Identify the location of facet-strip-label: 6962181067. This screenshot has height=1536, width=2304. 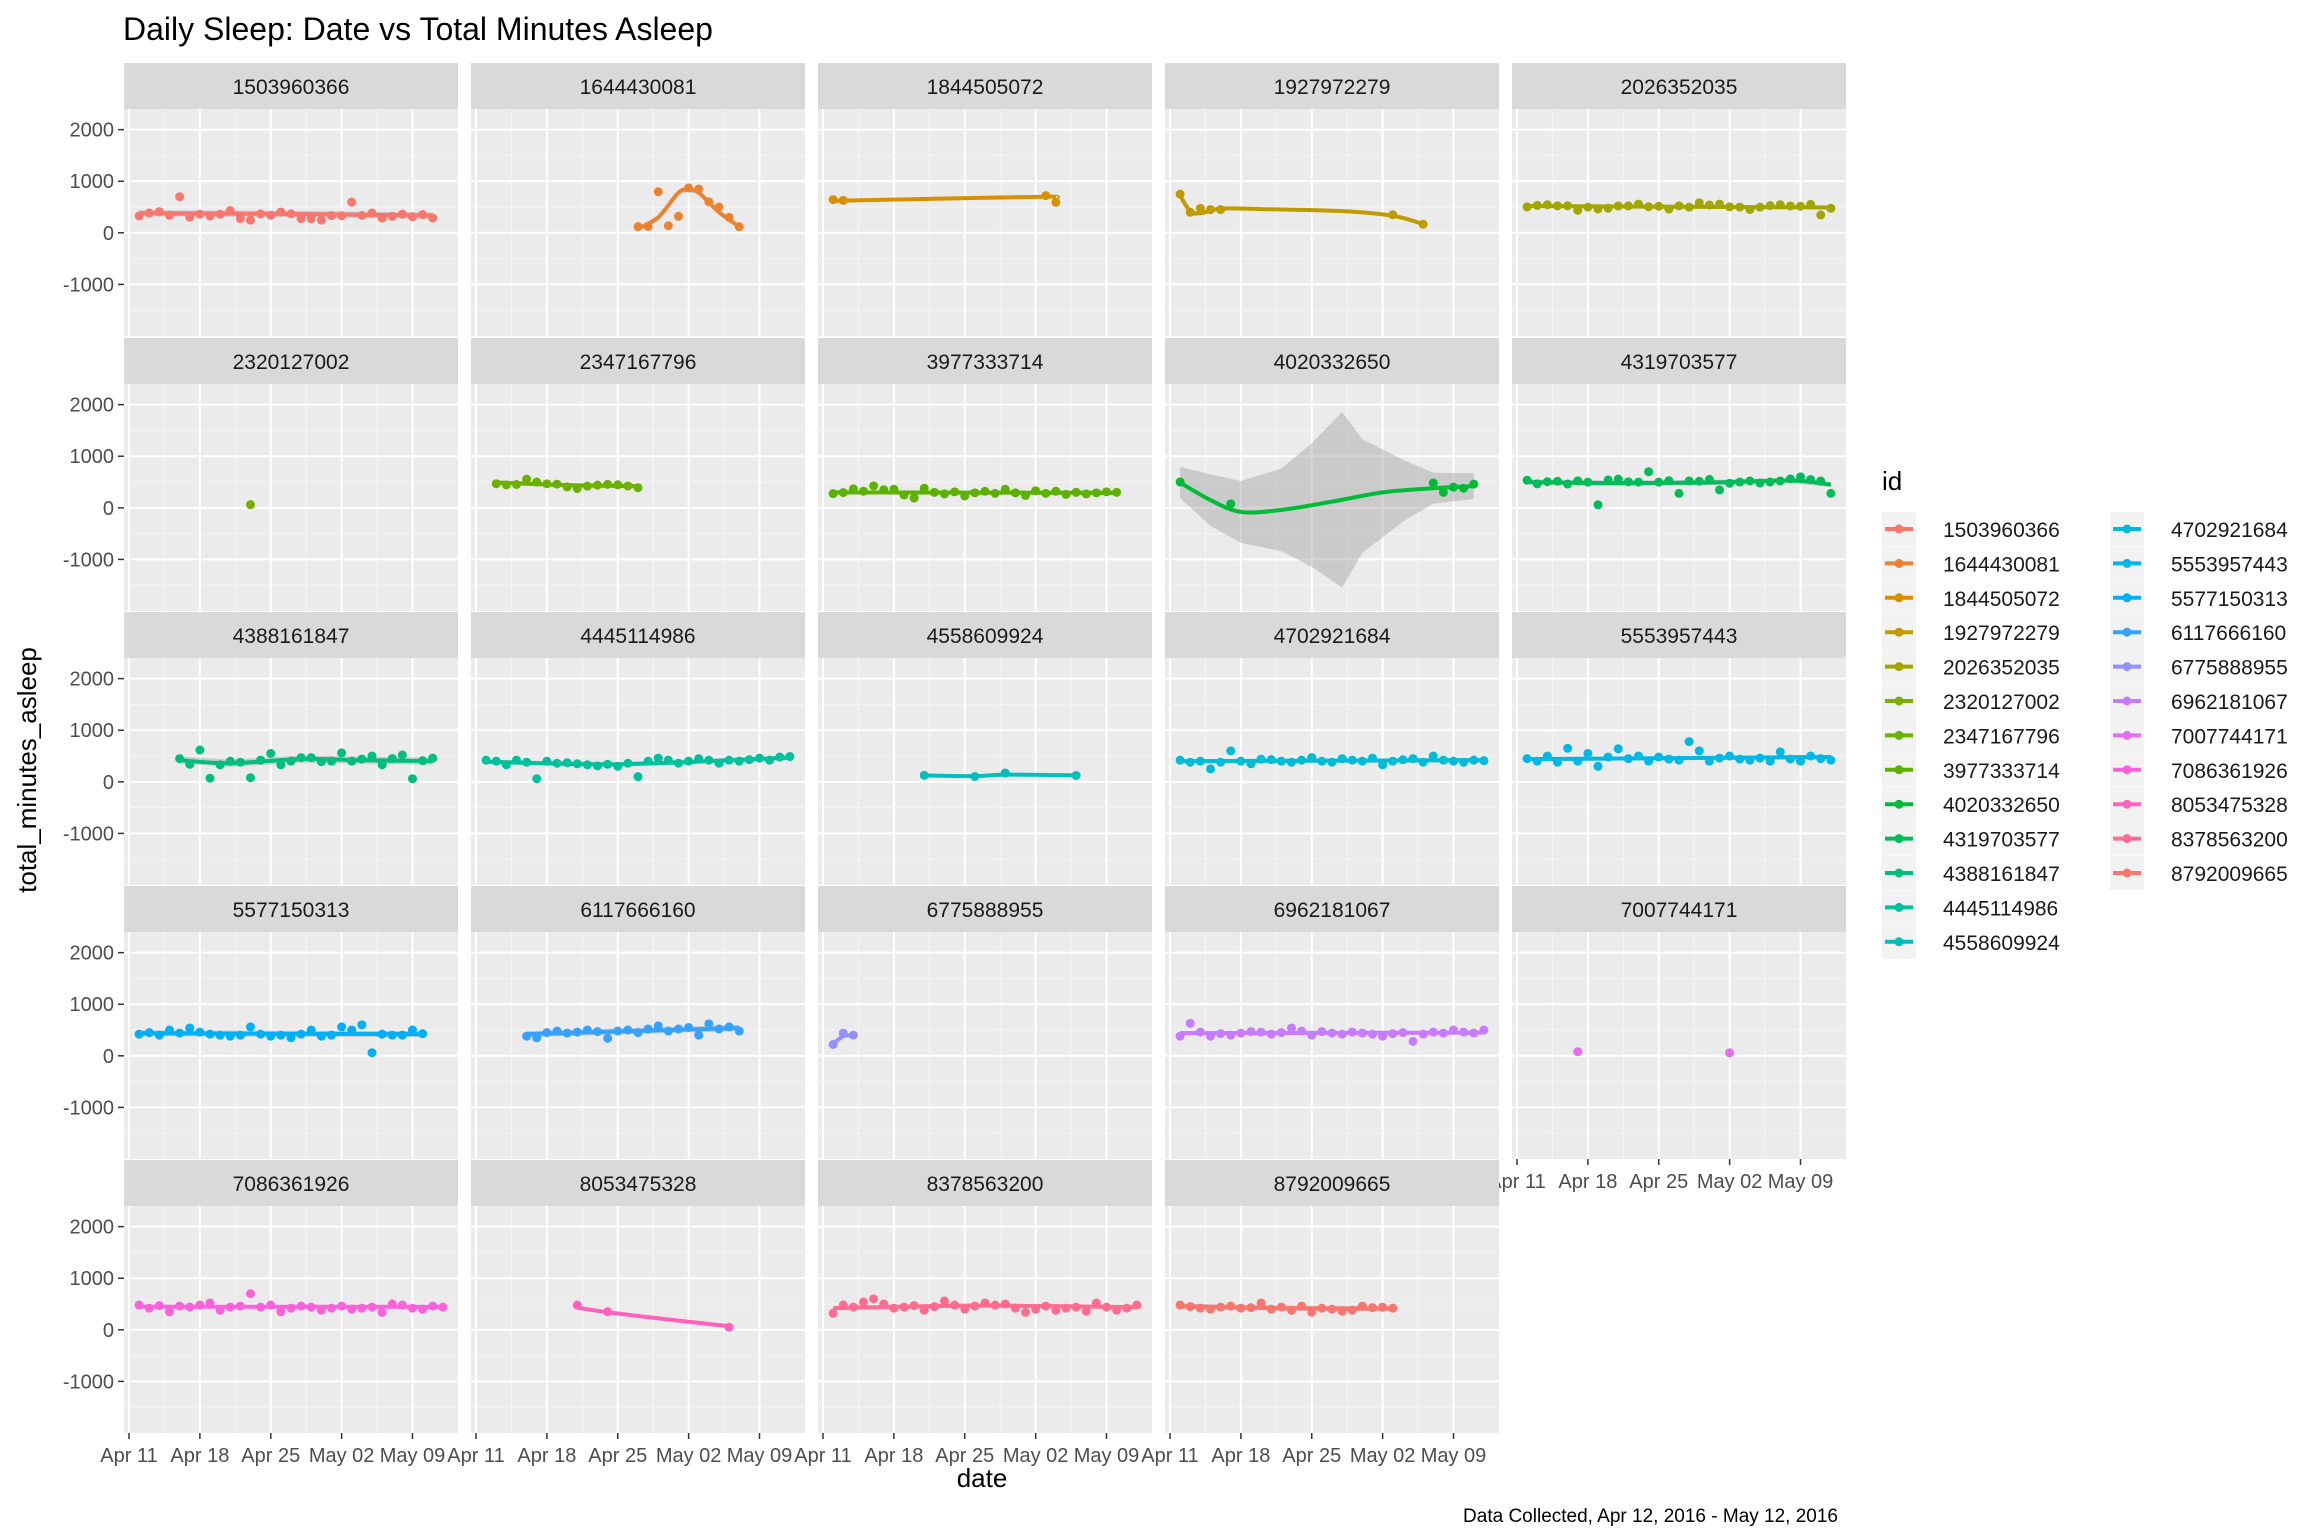
(1332, 910).